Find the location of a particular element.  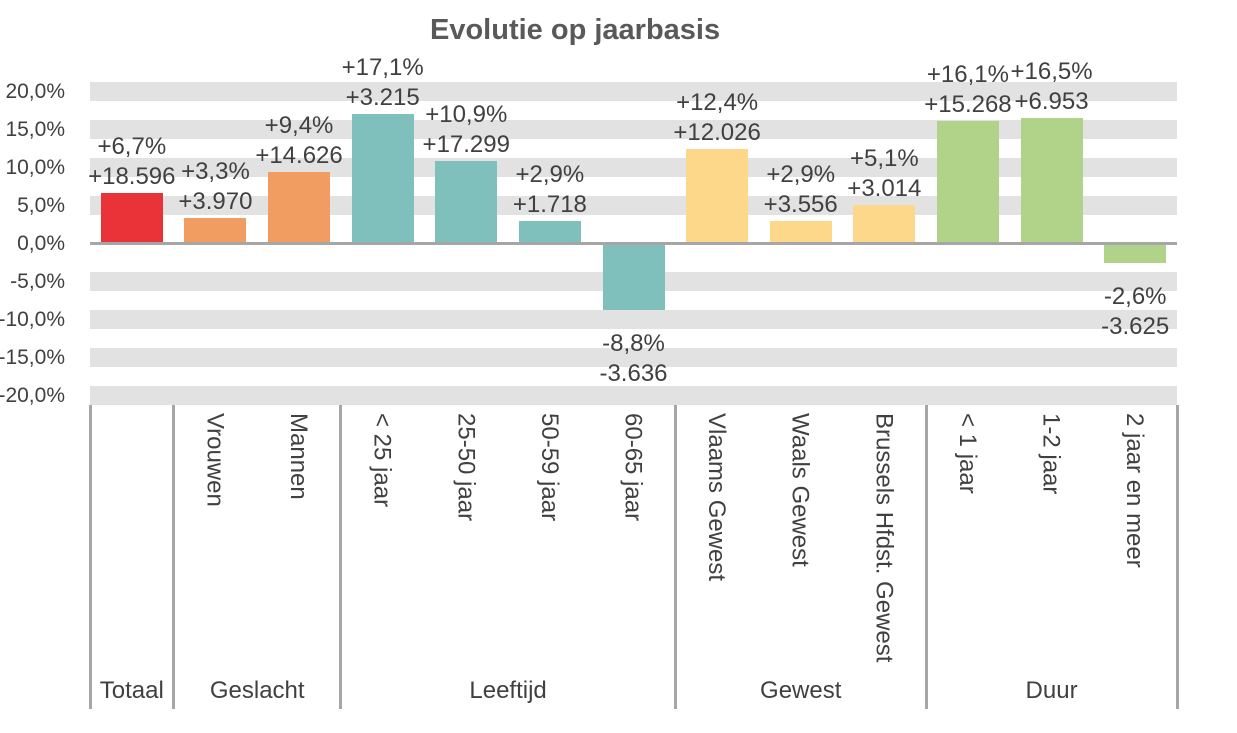

bar-pct-label: +12,4% is located at coordinates (717, 103).